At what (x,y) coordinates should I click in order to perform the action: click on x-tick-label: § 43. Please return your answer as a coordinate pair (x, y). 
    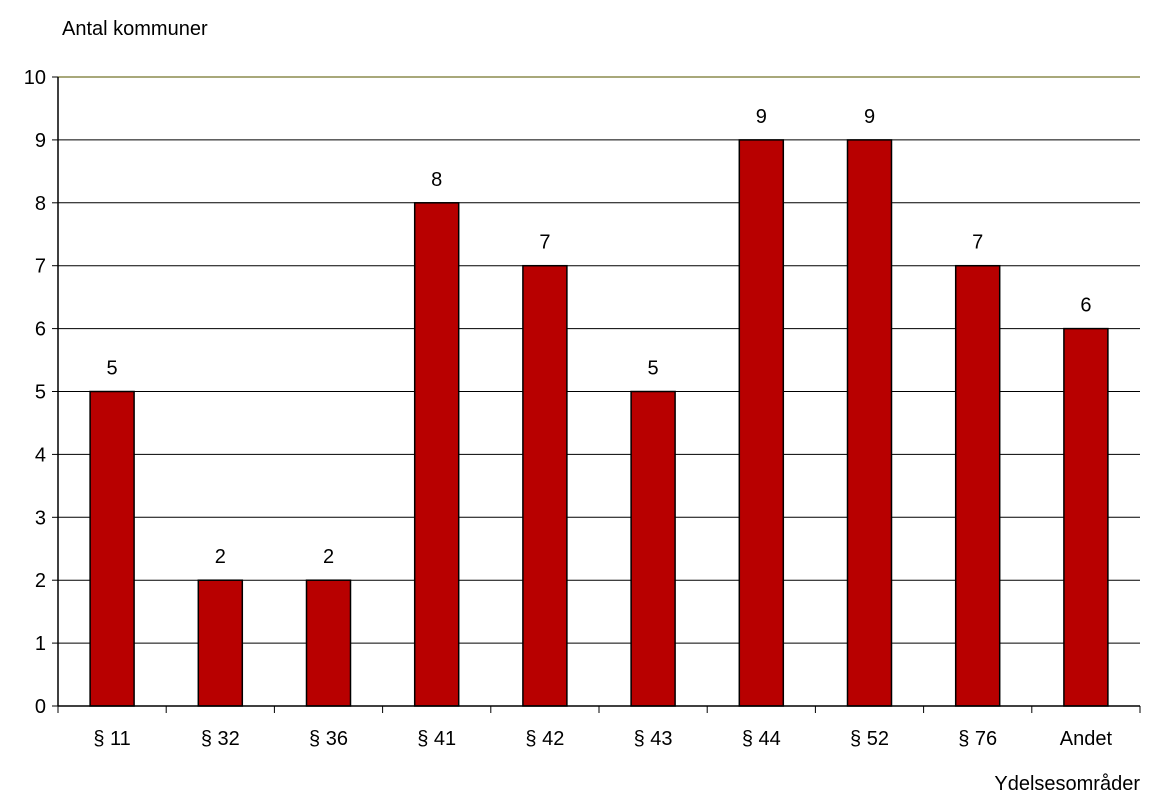
    Looking at the image, I should click on (653, 739).